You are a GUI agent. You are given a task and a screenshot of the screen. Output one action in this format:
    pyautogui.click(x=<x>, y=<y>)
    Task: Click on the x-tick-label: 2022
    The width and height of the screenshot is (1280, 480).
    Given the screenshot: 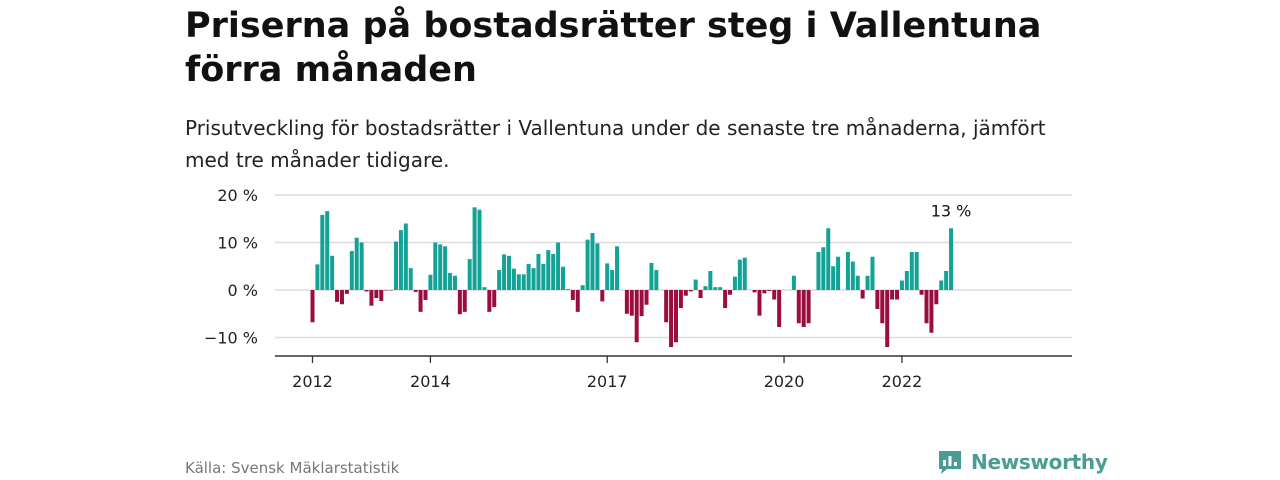 What is the action you would take?
    pyautogui.click(x=902, y=381)
    